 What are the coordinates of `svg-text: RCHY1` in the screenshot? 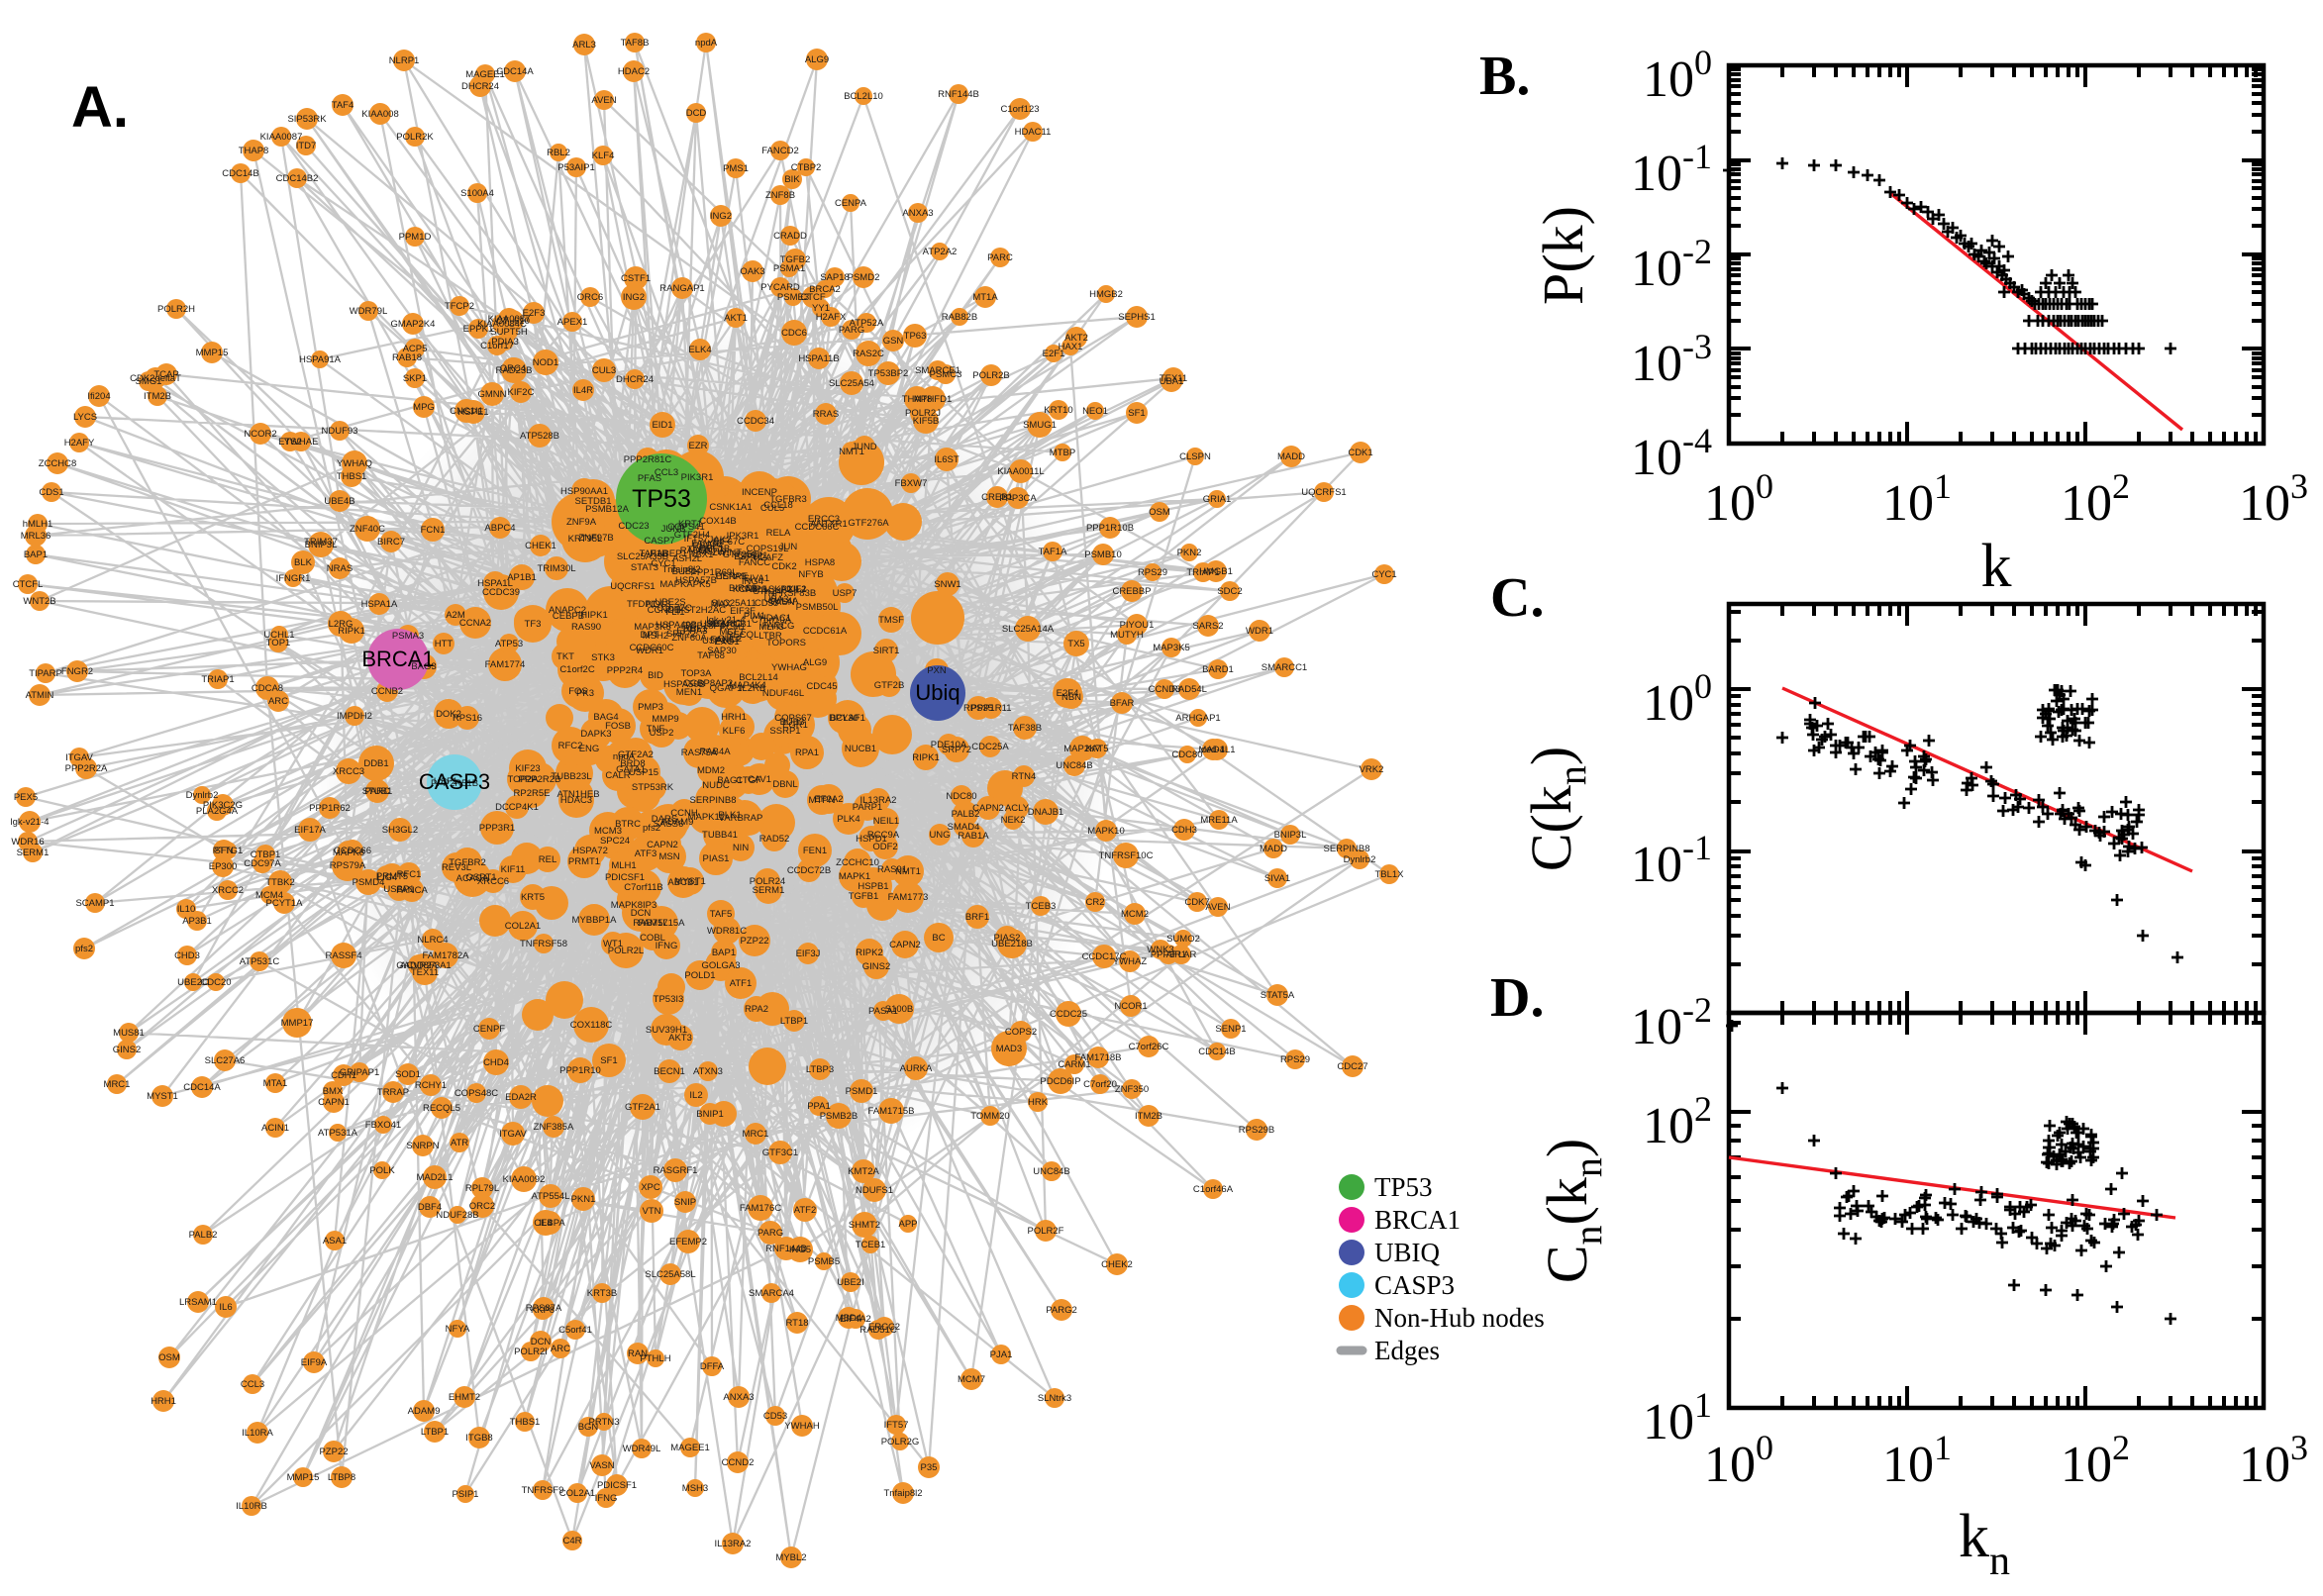 It's located at (431, 1085).